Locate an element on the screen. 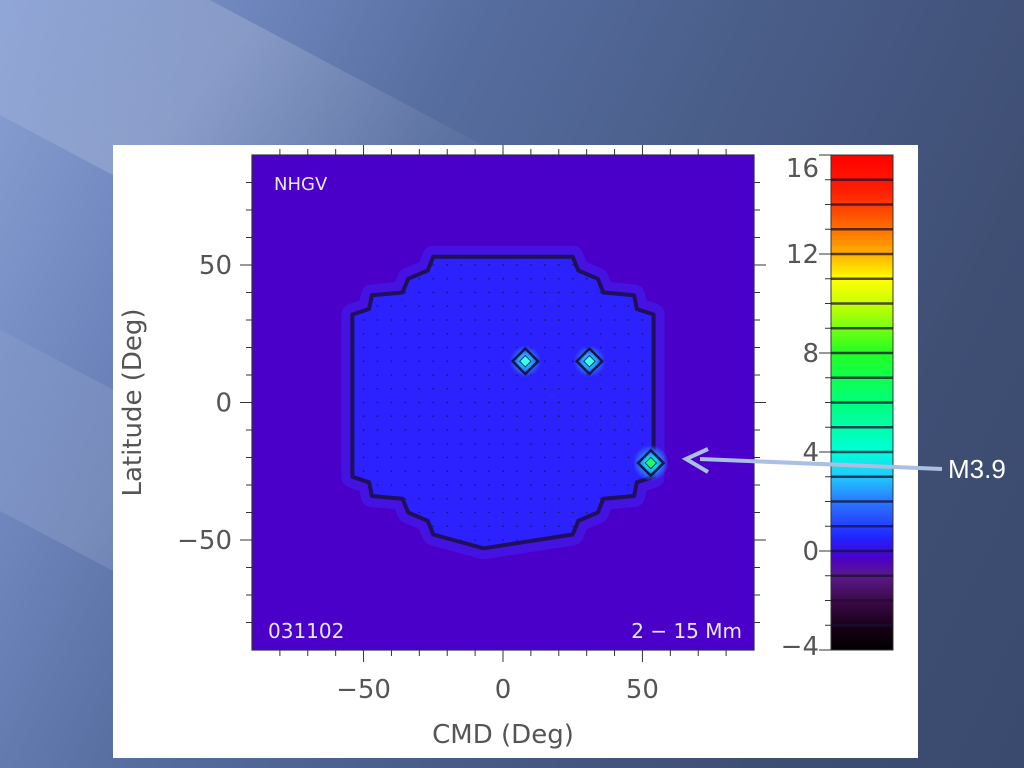 This screenshot has height=768, width=1024. colorbar-tick-label: 12 is located at coordinates (802, 255).